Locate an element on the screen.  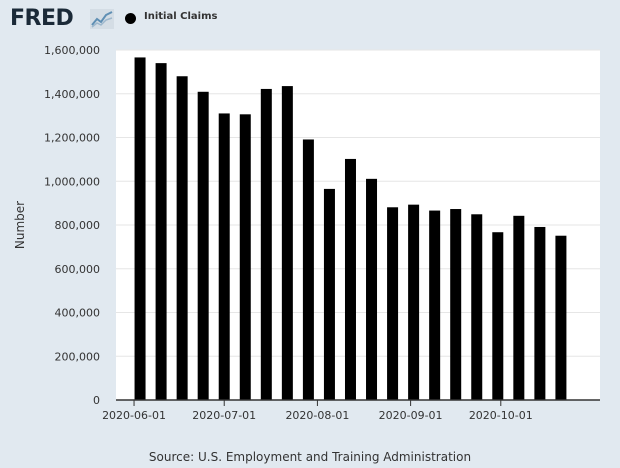
fred-logo: FRED is located at coordinates (42, 18).